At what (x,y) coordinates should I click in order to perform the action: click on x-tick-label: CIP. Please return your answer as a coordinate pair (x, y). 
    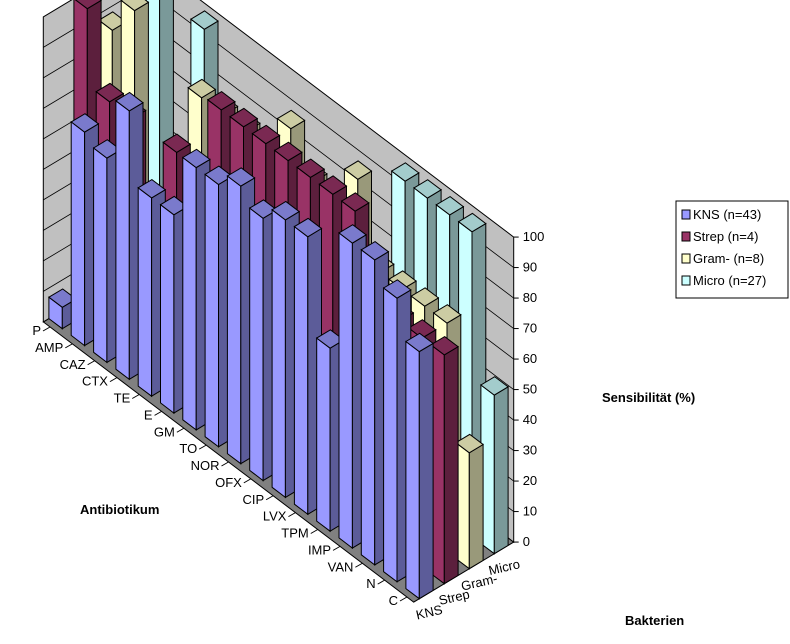
    Looking at the image, I should click on (253, 499).